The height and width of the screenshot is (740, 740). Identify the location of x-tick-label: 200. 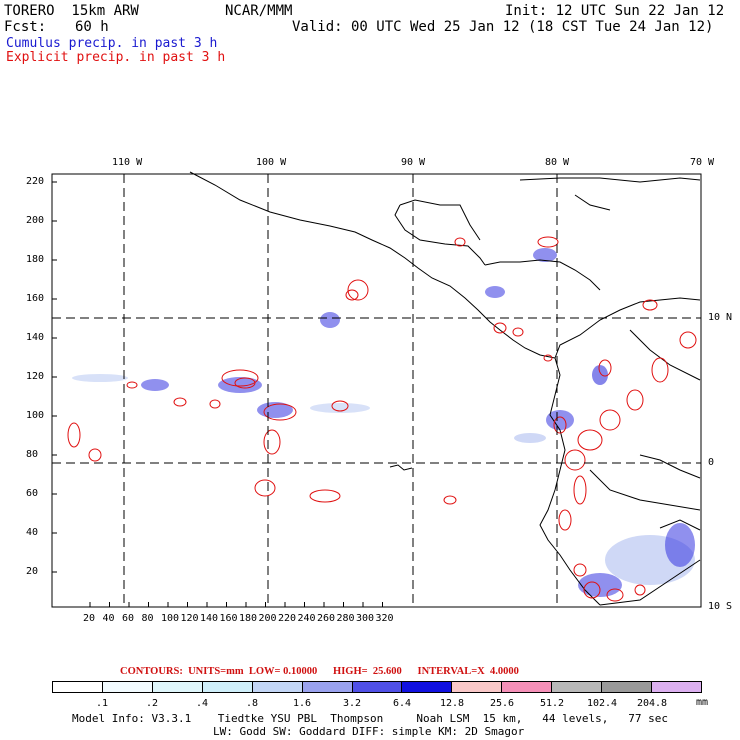
(267, 618).